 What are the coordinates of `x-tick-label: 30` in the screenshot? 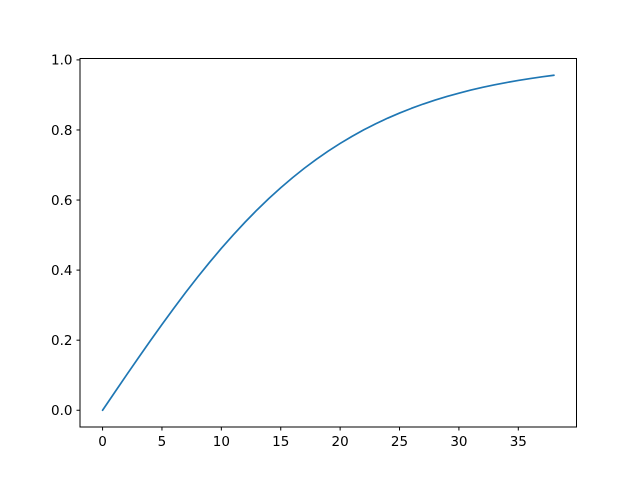 It's located at (458, 442).